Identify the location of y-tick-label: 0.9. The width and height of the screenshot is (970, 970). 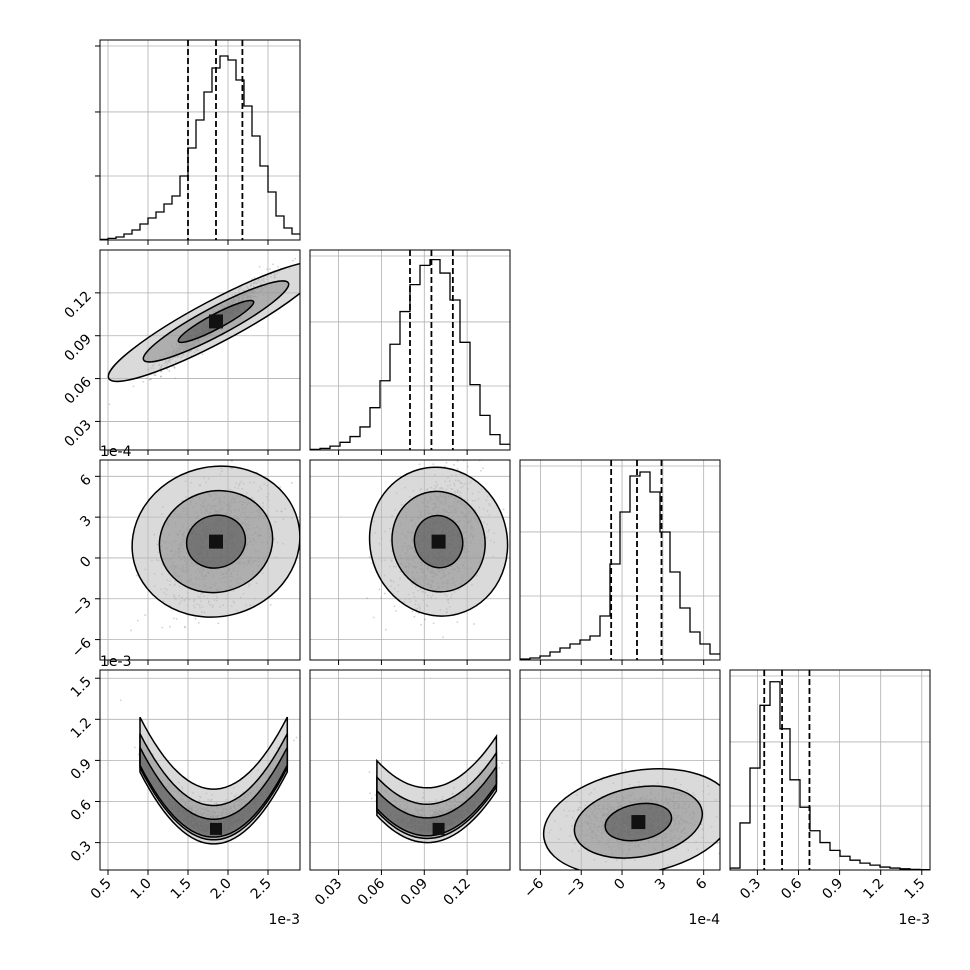
(81, 769).